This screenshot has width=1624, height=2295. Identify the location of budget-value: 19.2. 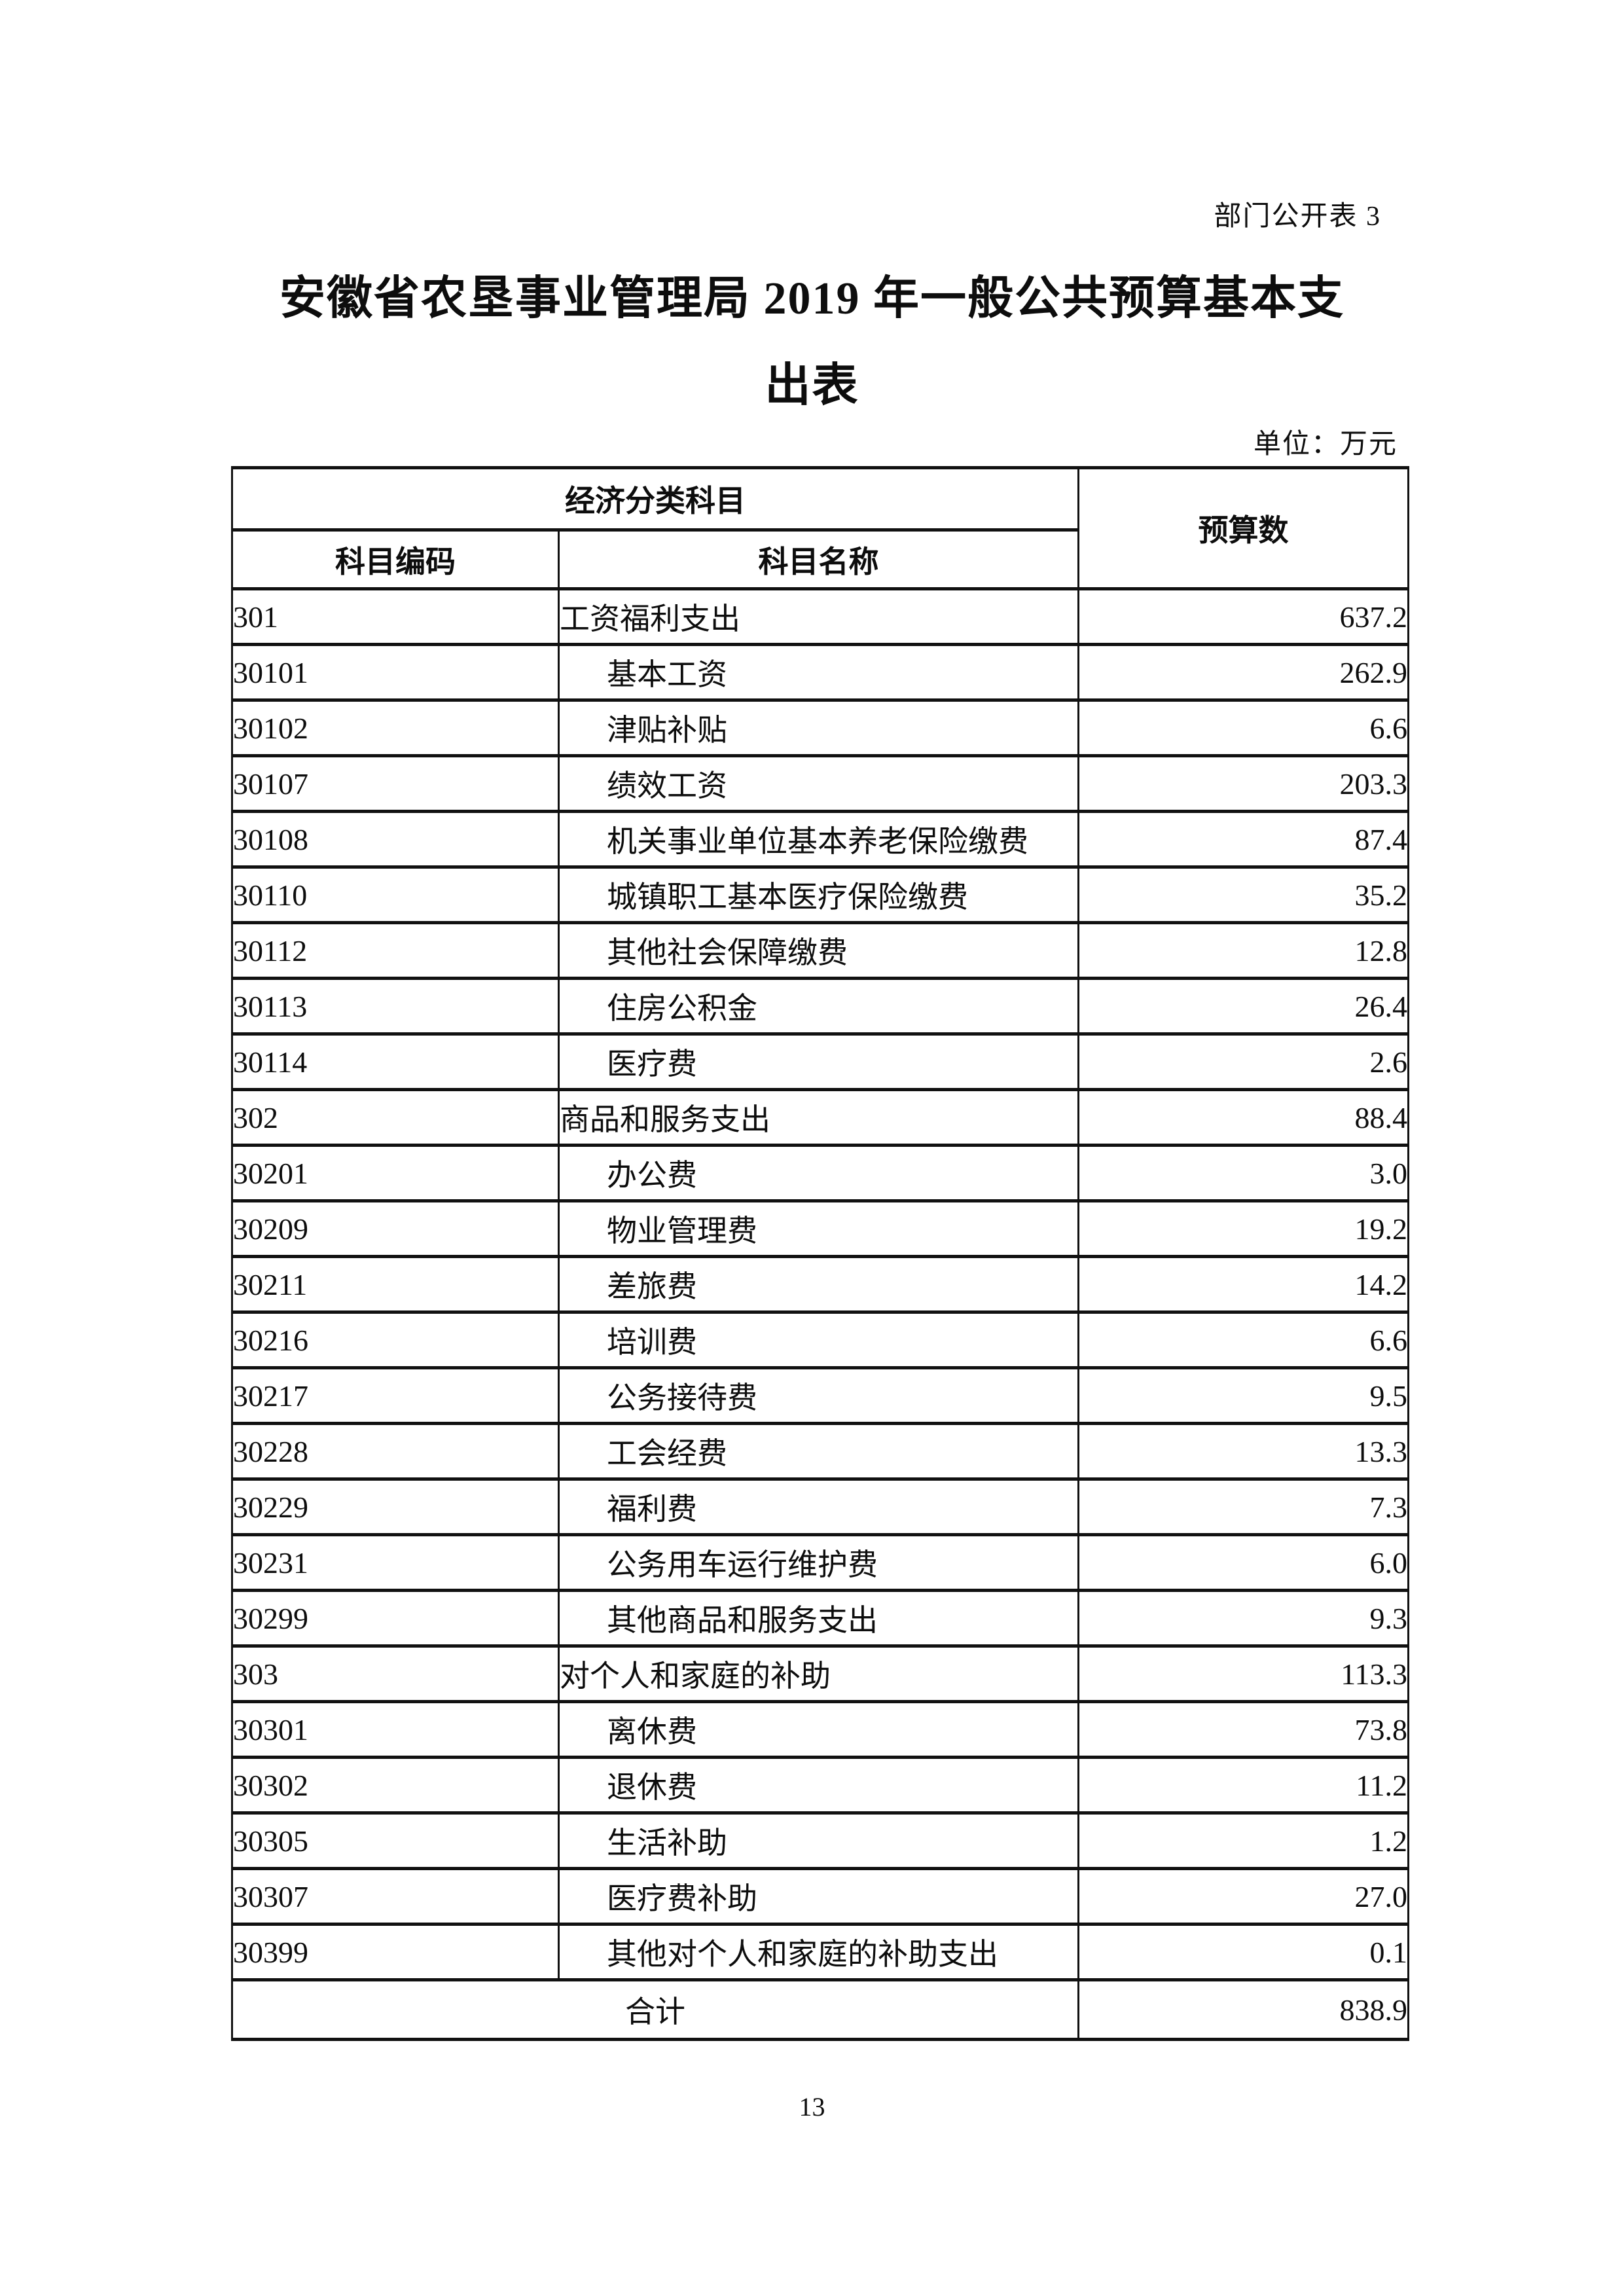
(1243, 1228).